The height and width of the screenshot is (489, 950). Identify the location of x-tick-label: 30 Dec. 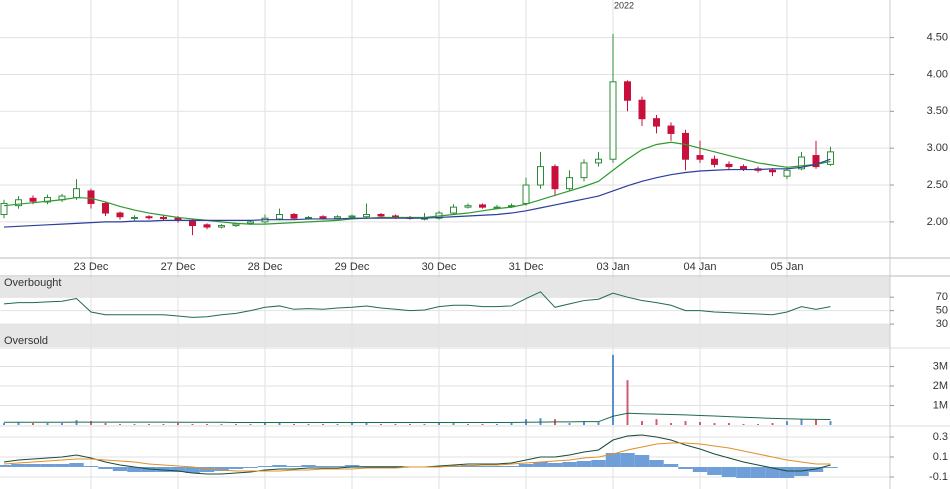
(439, 267).